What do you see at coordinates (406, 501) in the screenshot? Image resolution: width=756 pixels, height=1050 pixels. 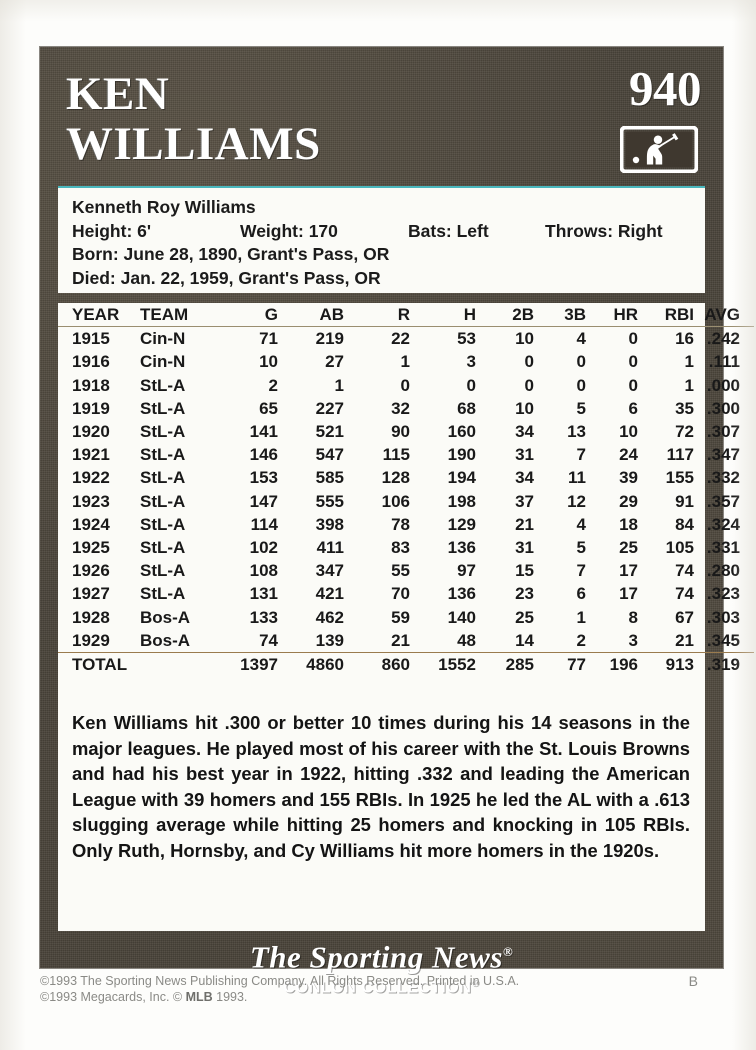 I see `table-row: 1923 StL-A 147 555 106 198 37 12 29 91 .357` at bounding box center [406, 501].